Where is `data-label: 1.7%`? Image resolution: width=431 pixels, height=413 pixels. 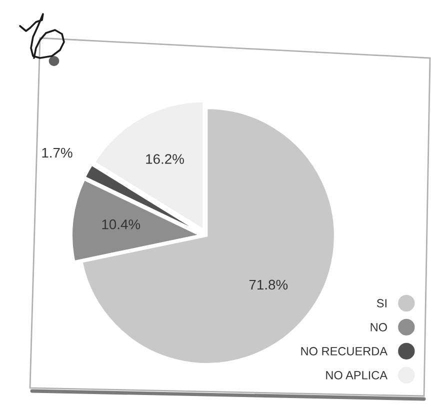
data-label: 1.7% is located at coordinates (57, 153).